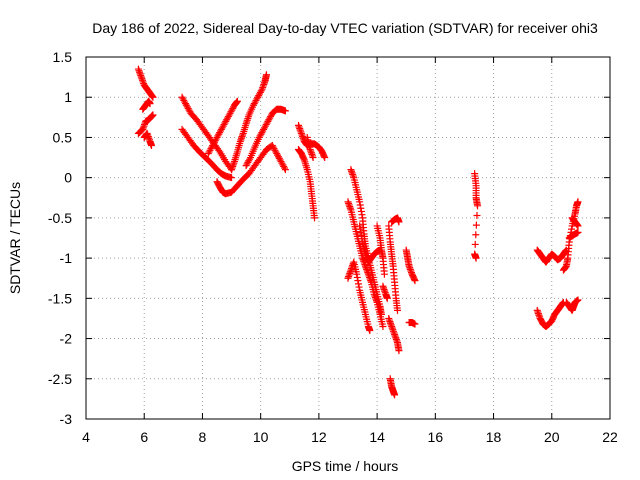  What do you see at coordinates (550, 314) in the screenshot?
I see `series-arc-ab` at bounding box center [550, 314].